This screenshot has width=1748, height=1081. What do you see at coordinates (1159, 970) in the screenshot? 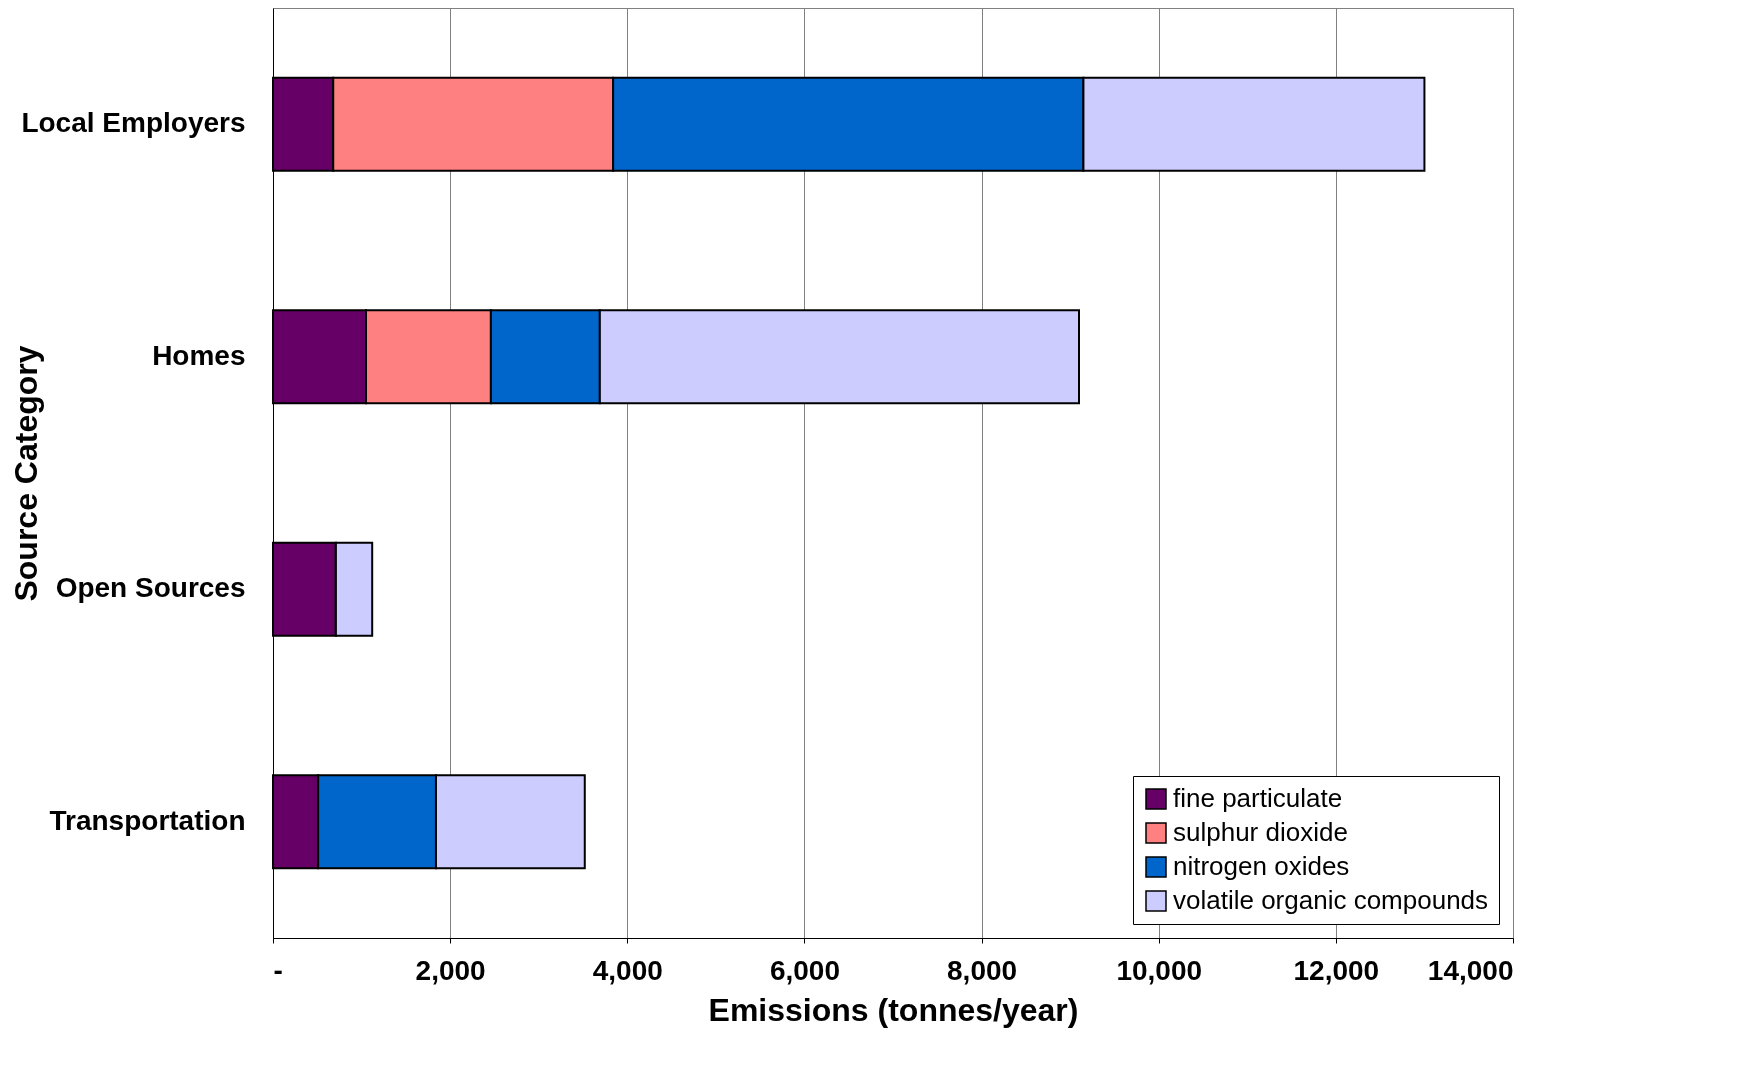
I see `x-tick-label: 10,000` at bounding box center [1159, 970].